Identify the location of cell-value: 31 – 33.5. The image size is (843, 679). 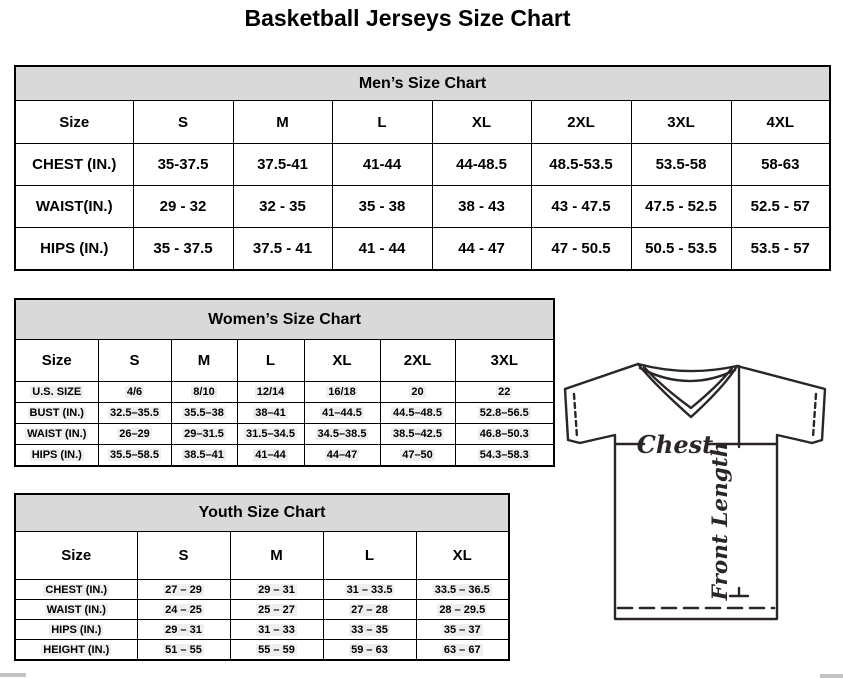
(369, 589).